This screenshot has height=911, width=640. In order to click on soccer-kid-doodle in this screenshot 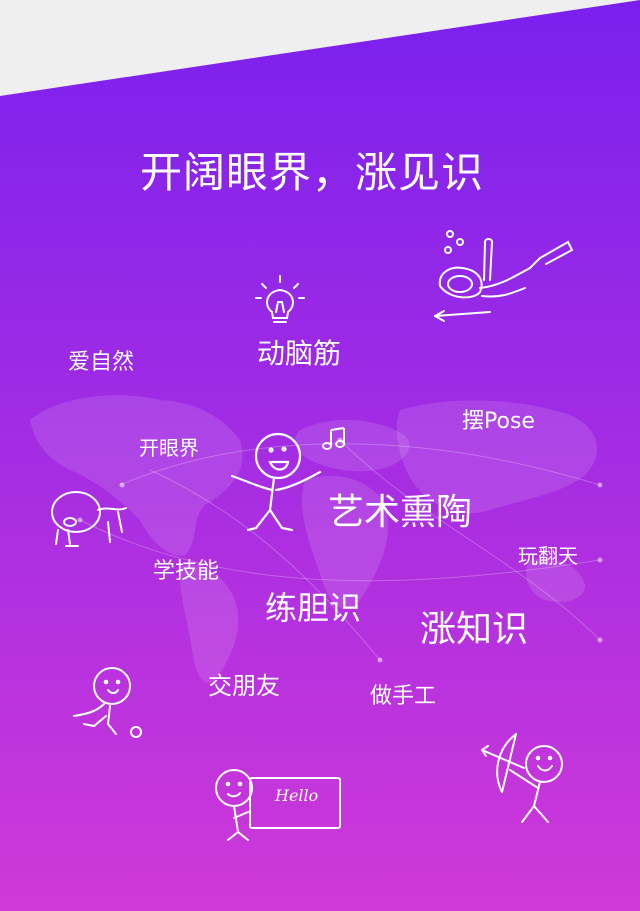, I will do `click(107, 702)`.